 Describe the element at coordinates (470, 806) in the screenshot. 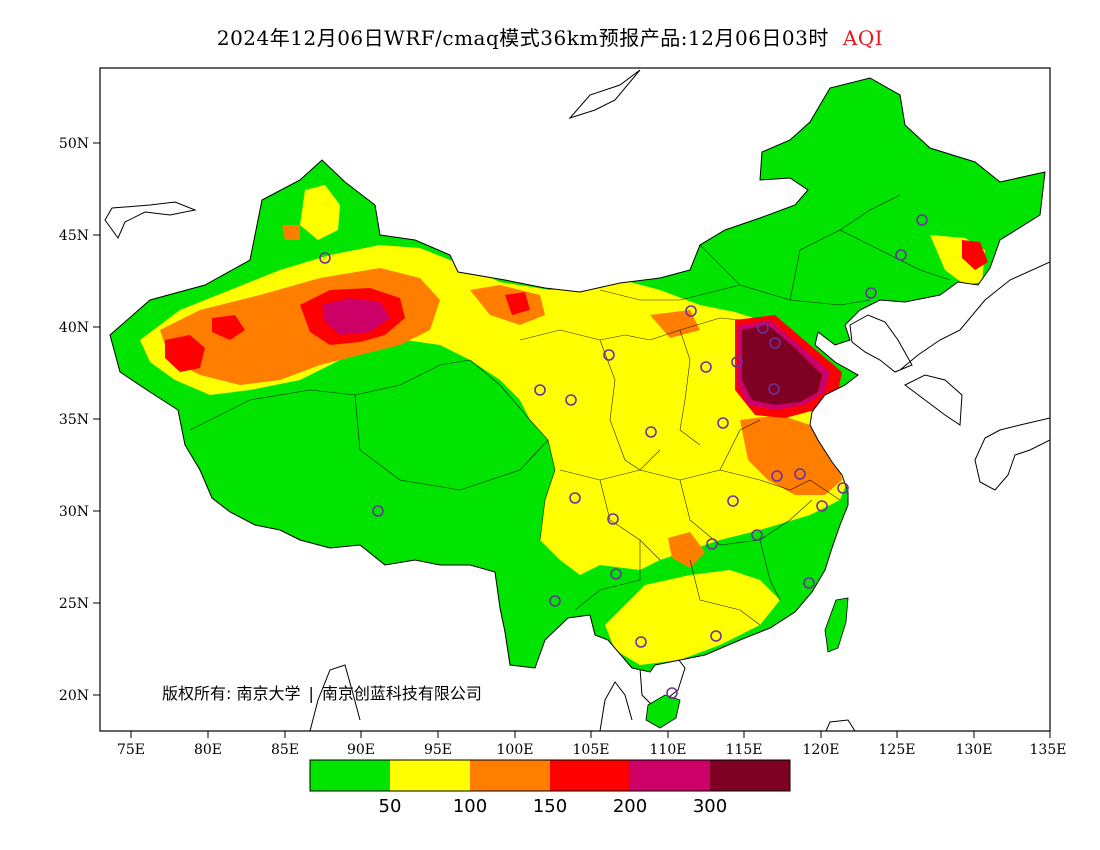

I see `legend-label: 100` at that location.